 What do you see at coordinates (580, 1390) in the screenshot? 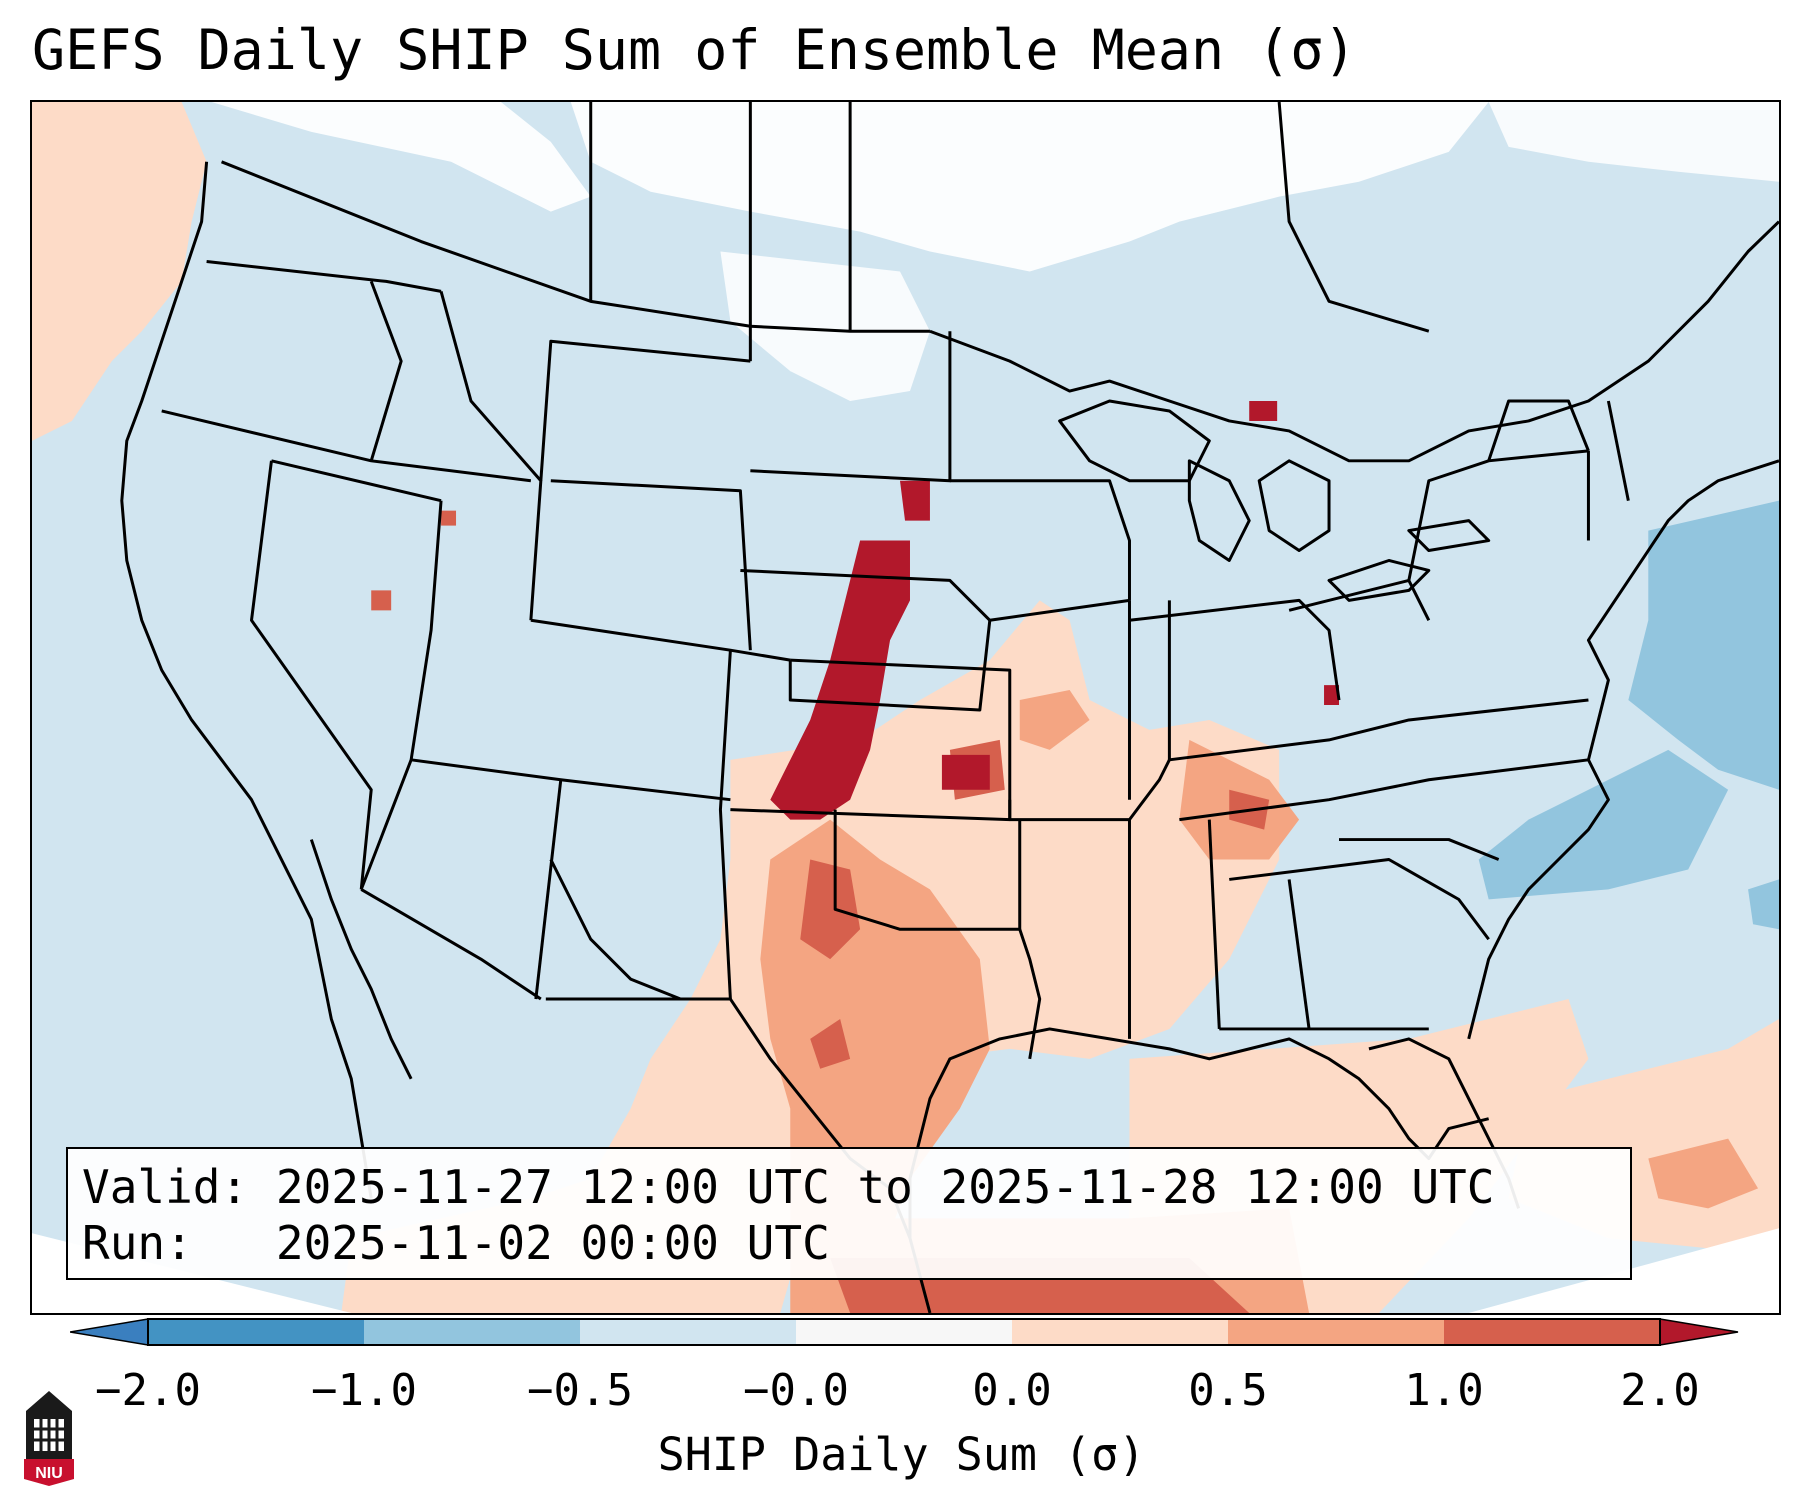
I see `colorbar-tick-label: −0.5` at bounding box center [580, 1390].